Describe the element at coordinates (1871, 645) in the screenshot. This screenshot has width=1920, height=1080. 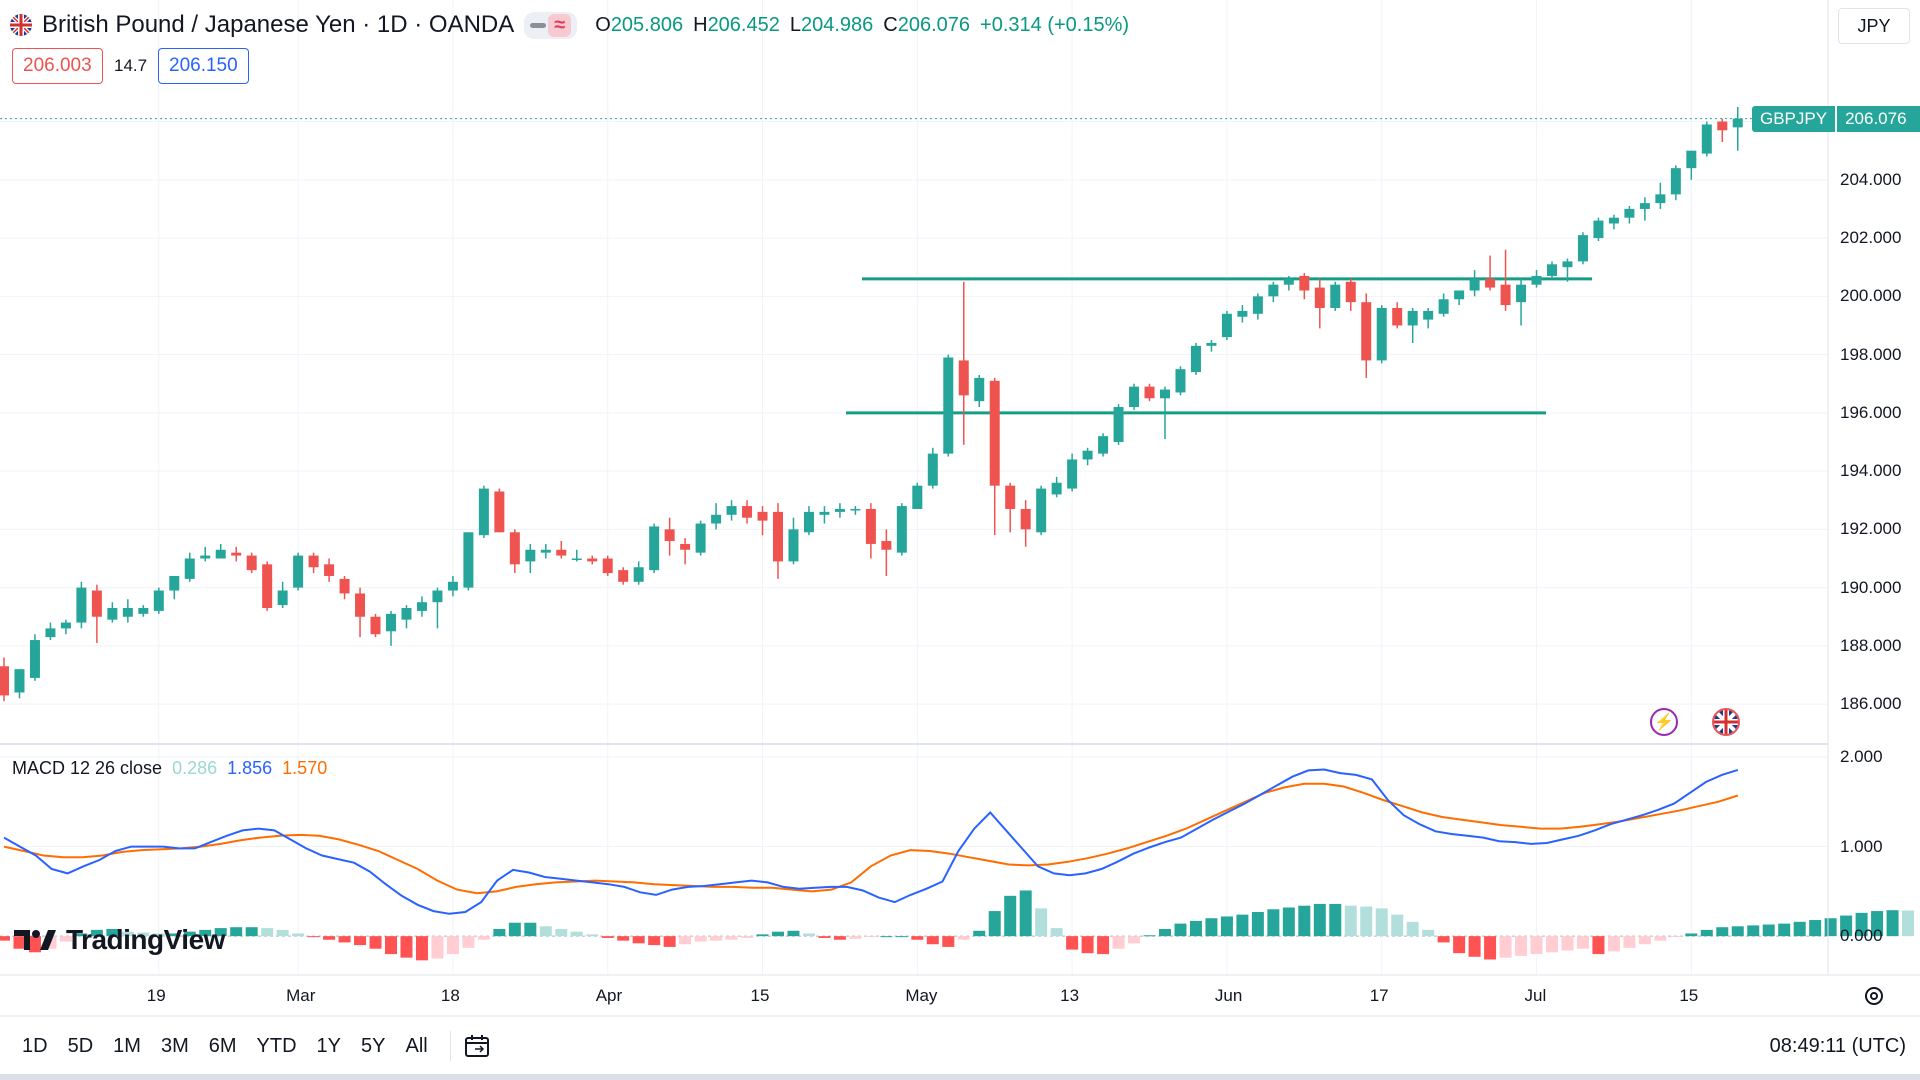
I see `price-tick-label: 188.000` at that location.